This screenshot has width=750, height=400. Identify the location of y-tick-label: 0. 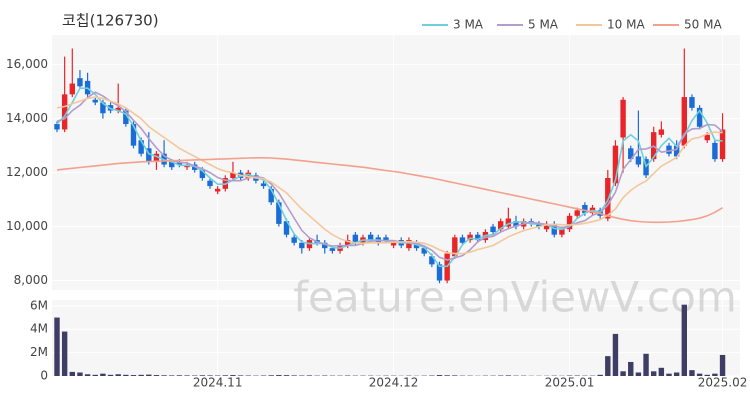
(44, 376).